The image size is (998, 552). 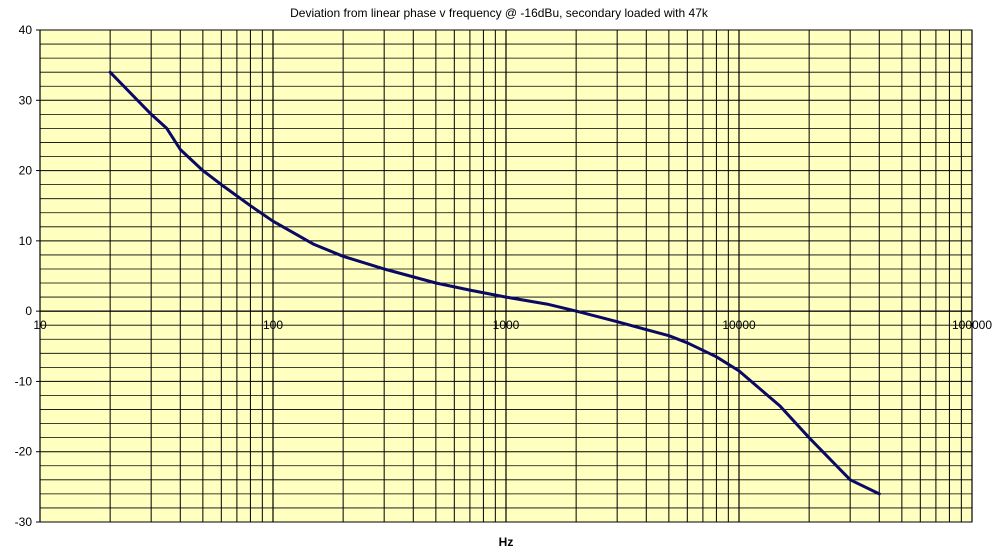 What do you see at coordinates (26, 171) in the screenshot?
I see `y-tick-label: 20` at bounding box center [26, 171].